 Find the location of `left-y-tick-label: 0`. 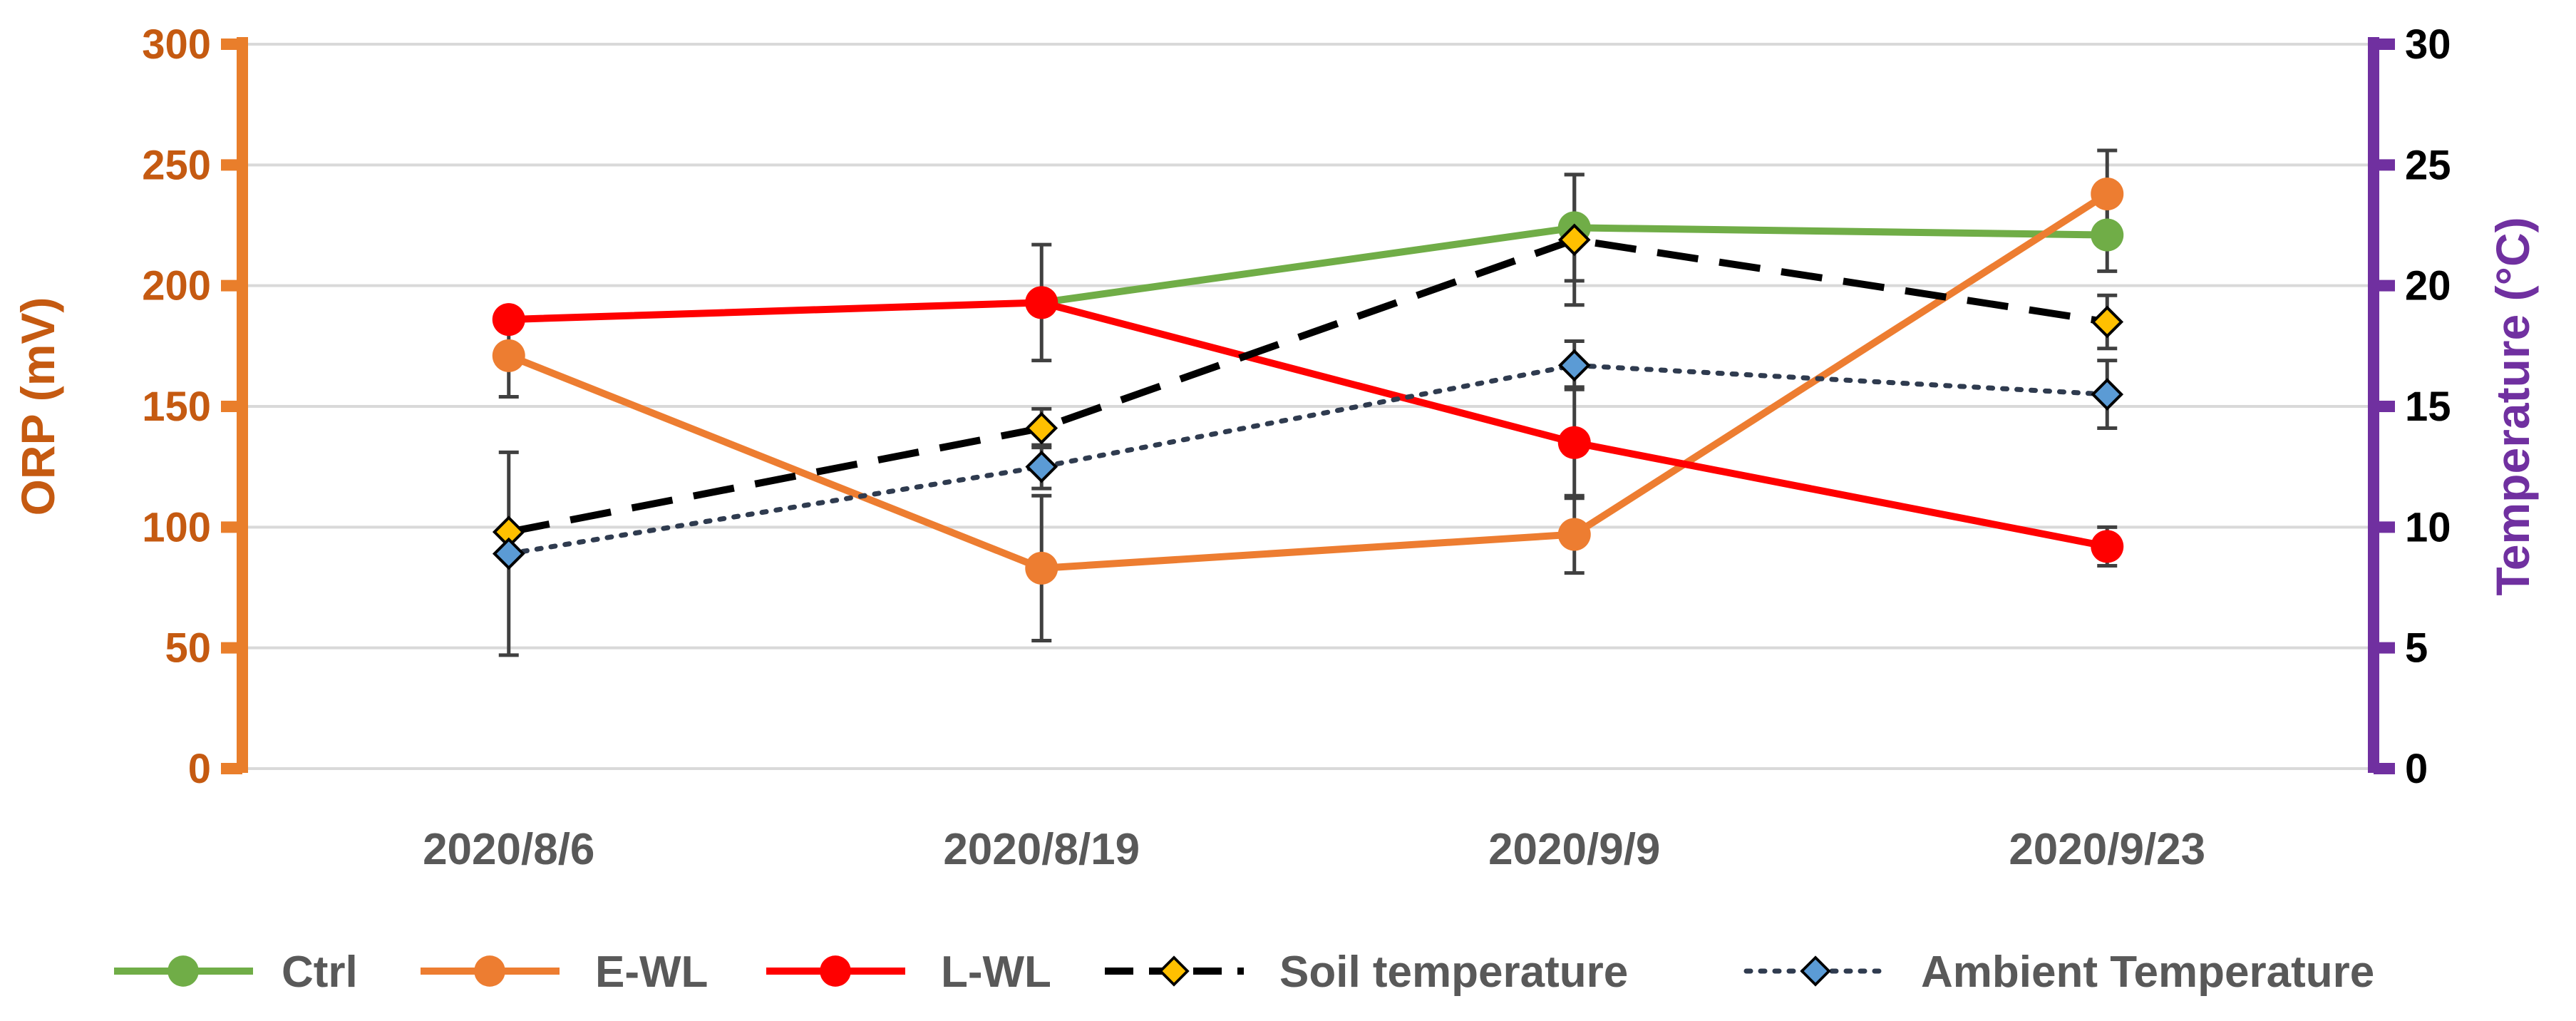

left-y-tick-label: 0 is located at coordinates (199, 769).